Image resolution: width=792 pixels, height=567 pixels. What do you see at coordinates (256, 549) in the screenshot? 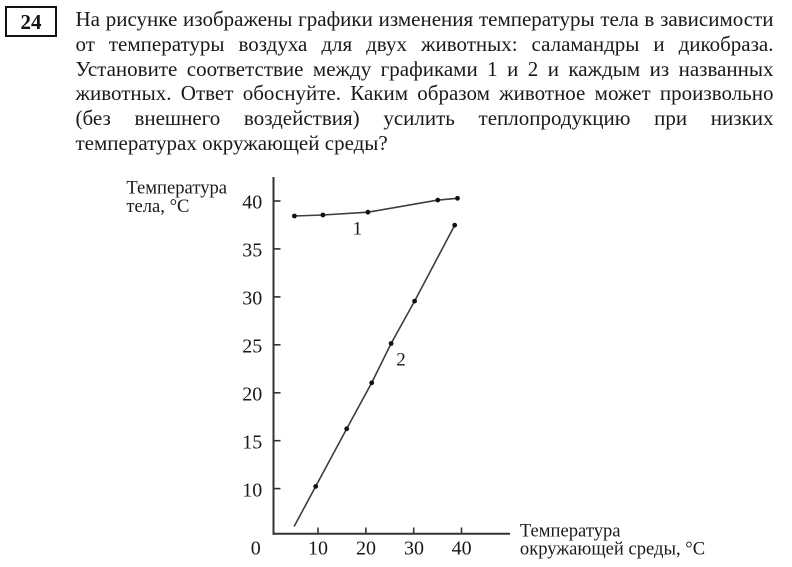
I see `svg-text: 0` at bounding box center [256, 549].